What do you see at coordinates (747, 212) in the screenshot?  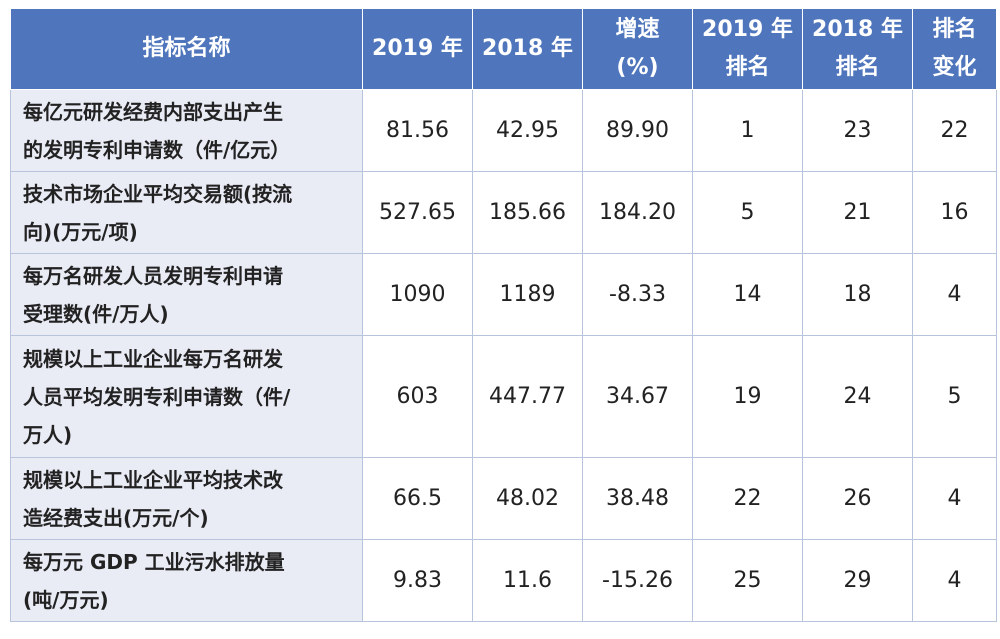 I see `rank-2019-cell: 5` at bounding box center [747, 212].